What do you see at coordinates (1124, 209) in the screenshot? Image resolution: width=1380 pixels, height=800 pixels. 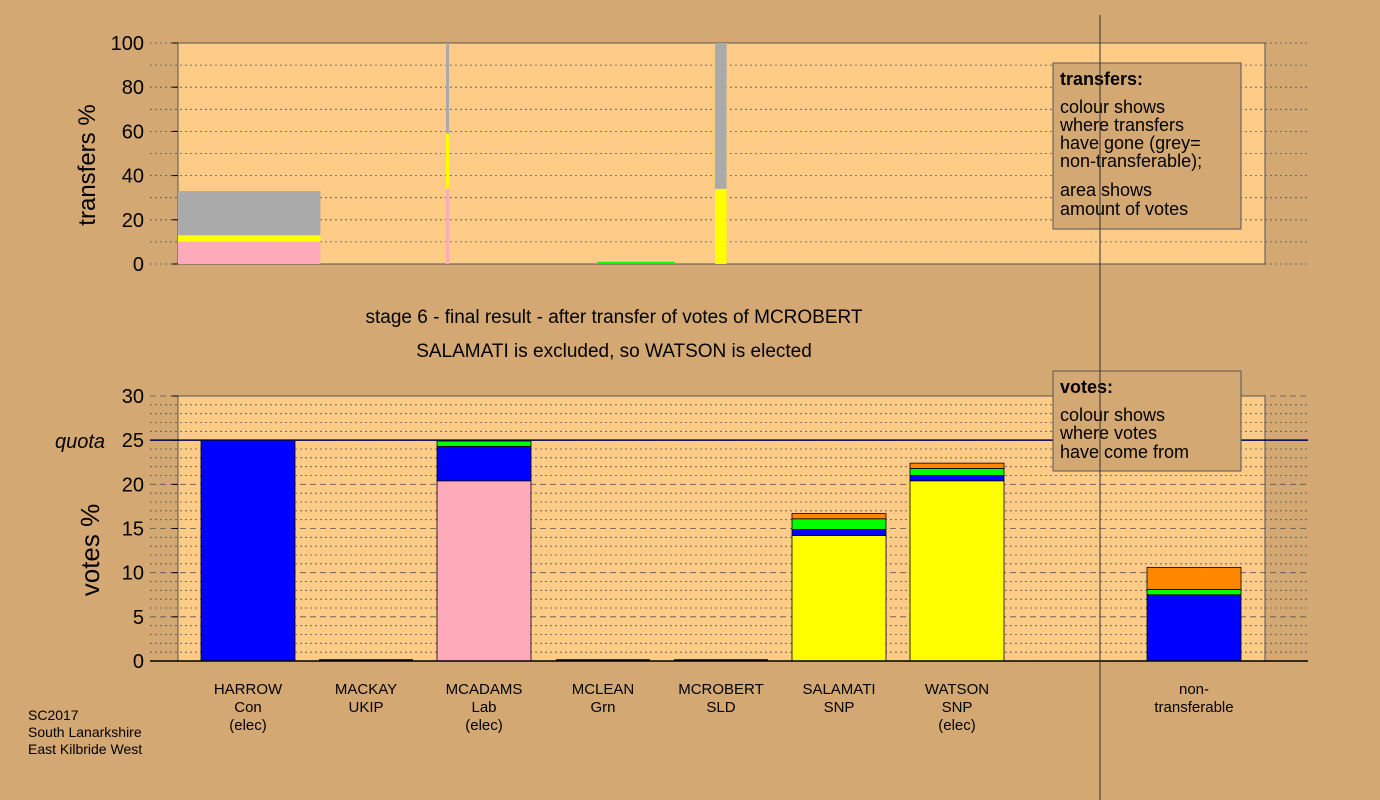 I see `transfers-legend-line-6: amount of votes` at bounding box center [1124, 209].